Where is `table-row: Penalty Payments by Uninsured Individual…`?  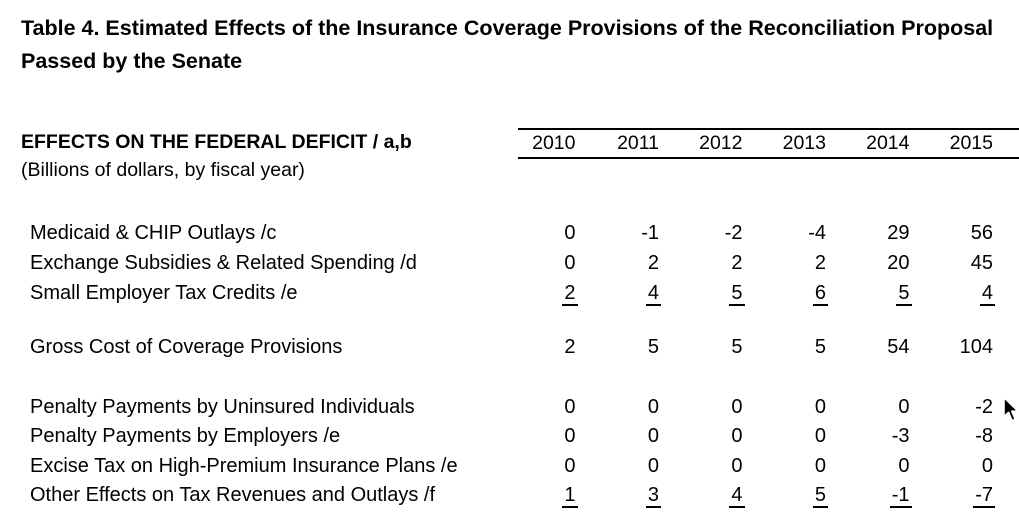 table-row: Penalty Payments by Uninsured Individual… is located at coordinates (520, 407).